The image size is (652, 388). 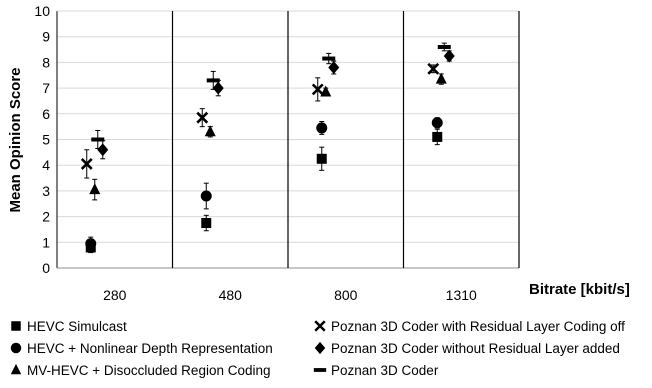 I want to click on y-tick-label-9: 9, so click(x=46, y=37).